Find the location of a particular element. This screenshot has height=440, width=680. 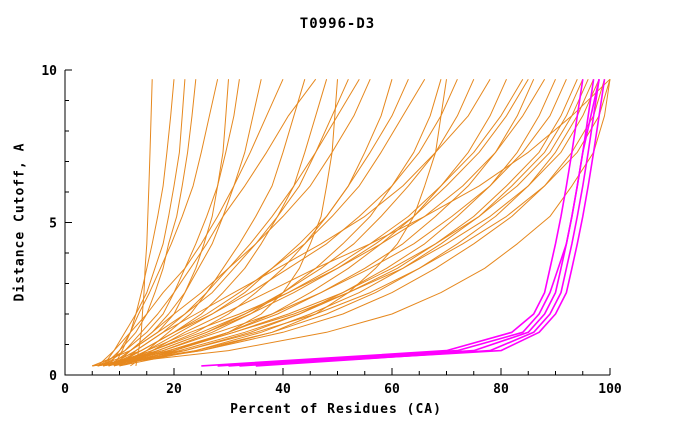

x-tick-label: 100 is located at coordinates (610, 389).